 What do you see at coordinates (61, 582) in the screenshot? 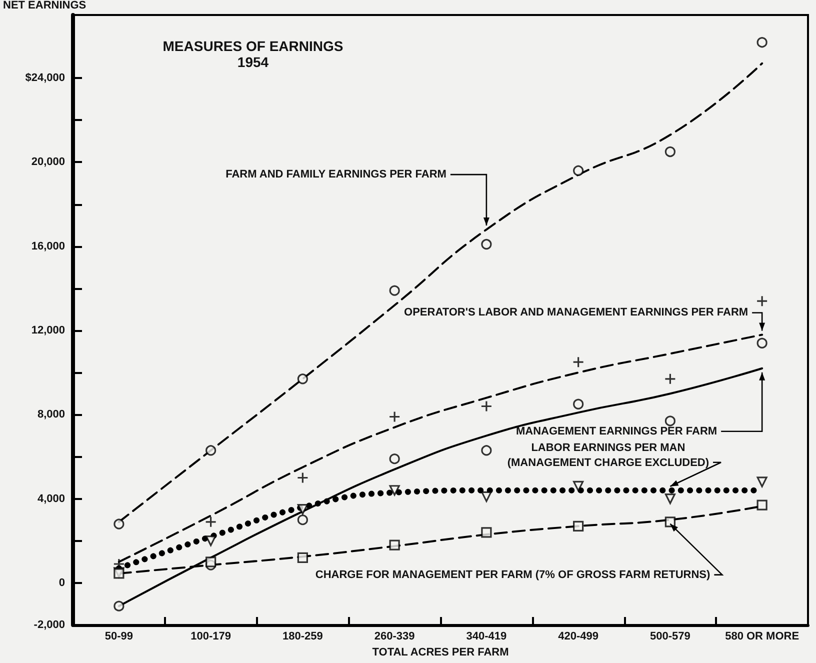
I see `y-tick-label: 0` at bounding box center [61, 582].